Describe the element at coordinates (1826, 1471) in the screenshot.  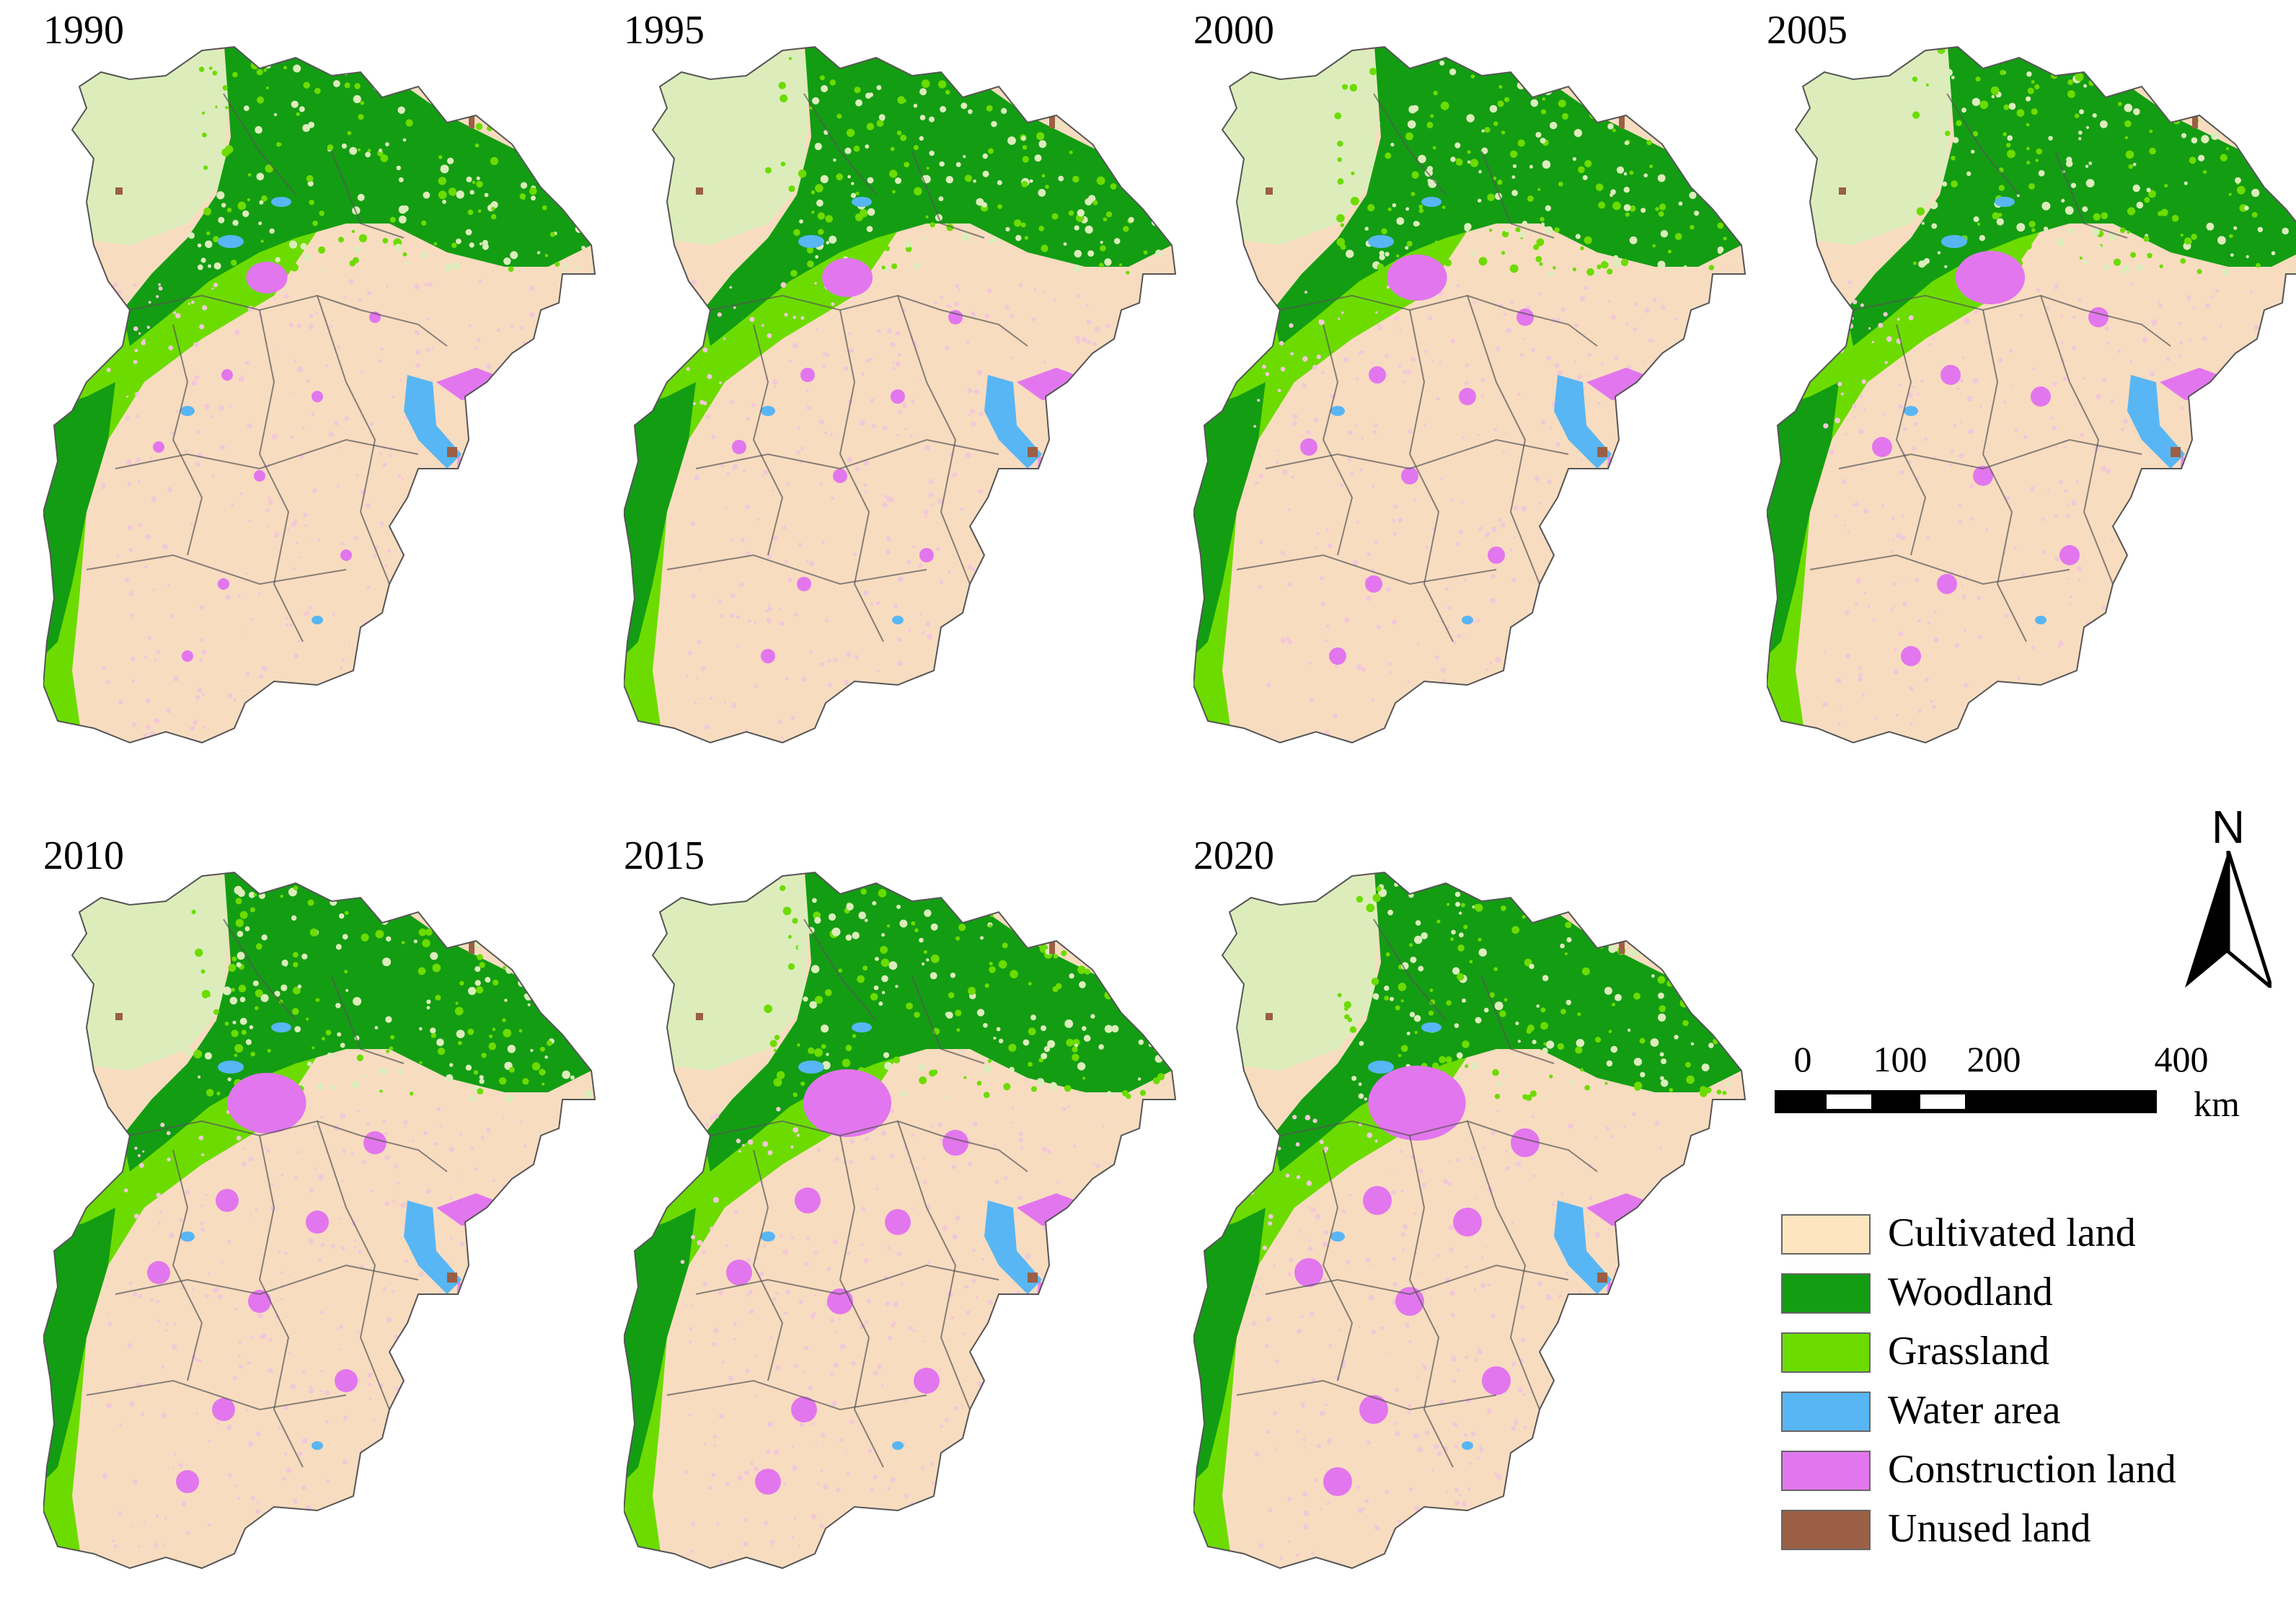
I see `construction-land-swatch` at that location.